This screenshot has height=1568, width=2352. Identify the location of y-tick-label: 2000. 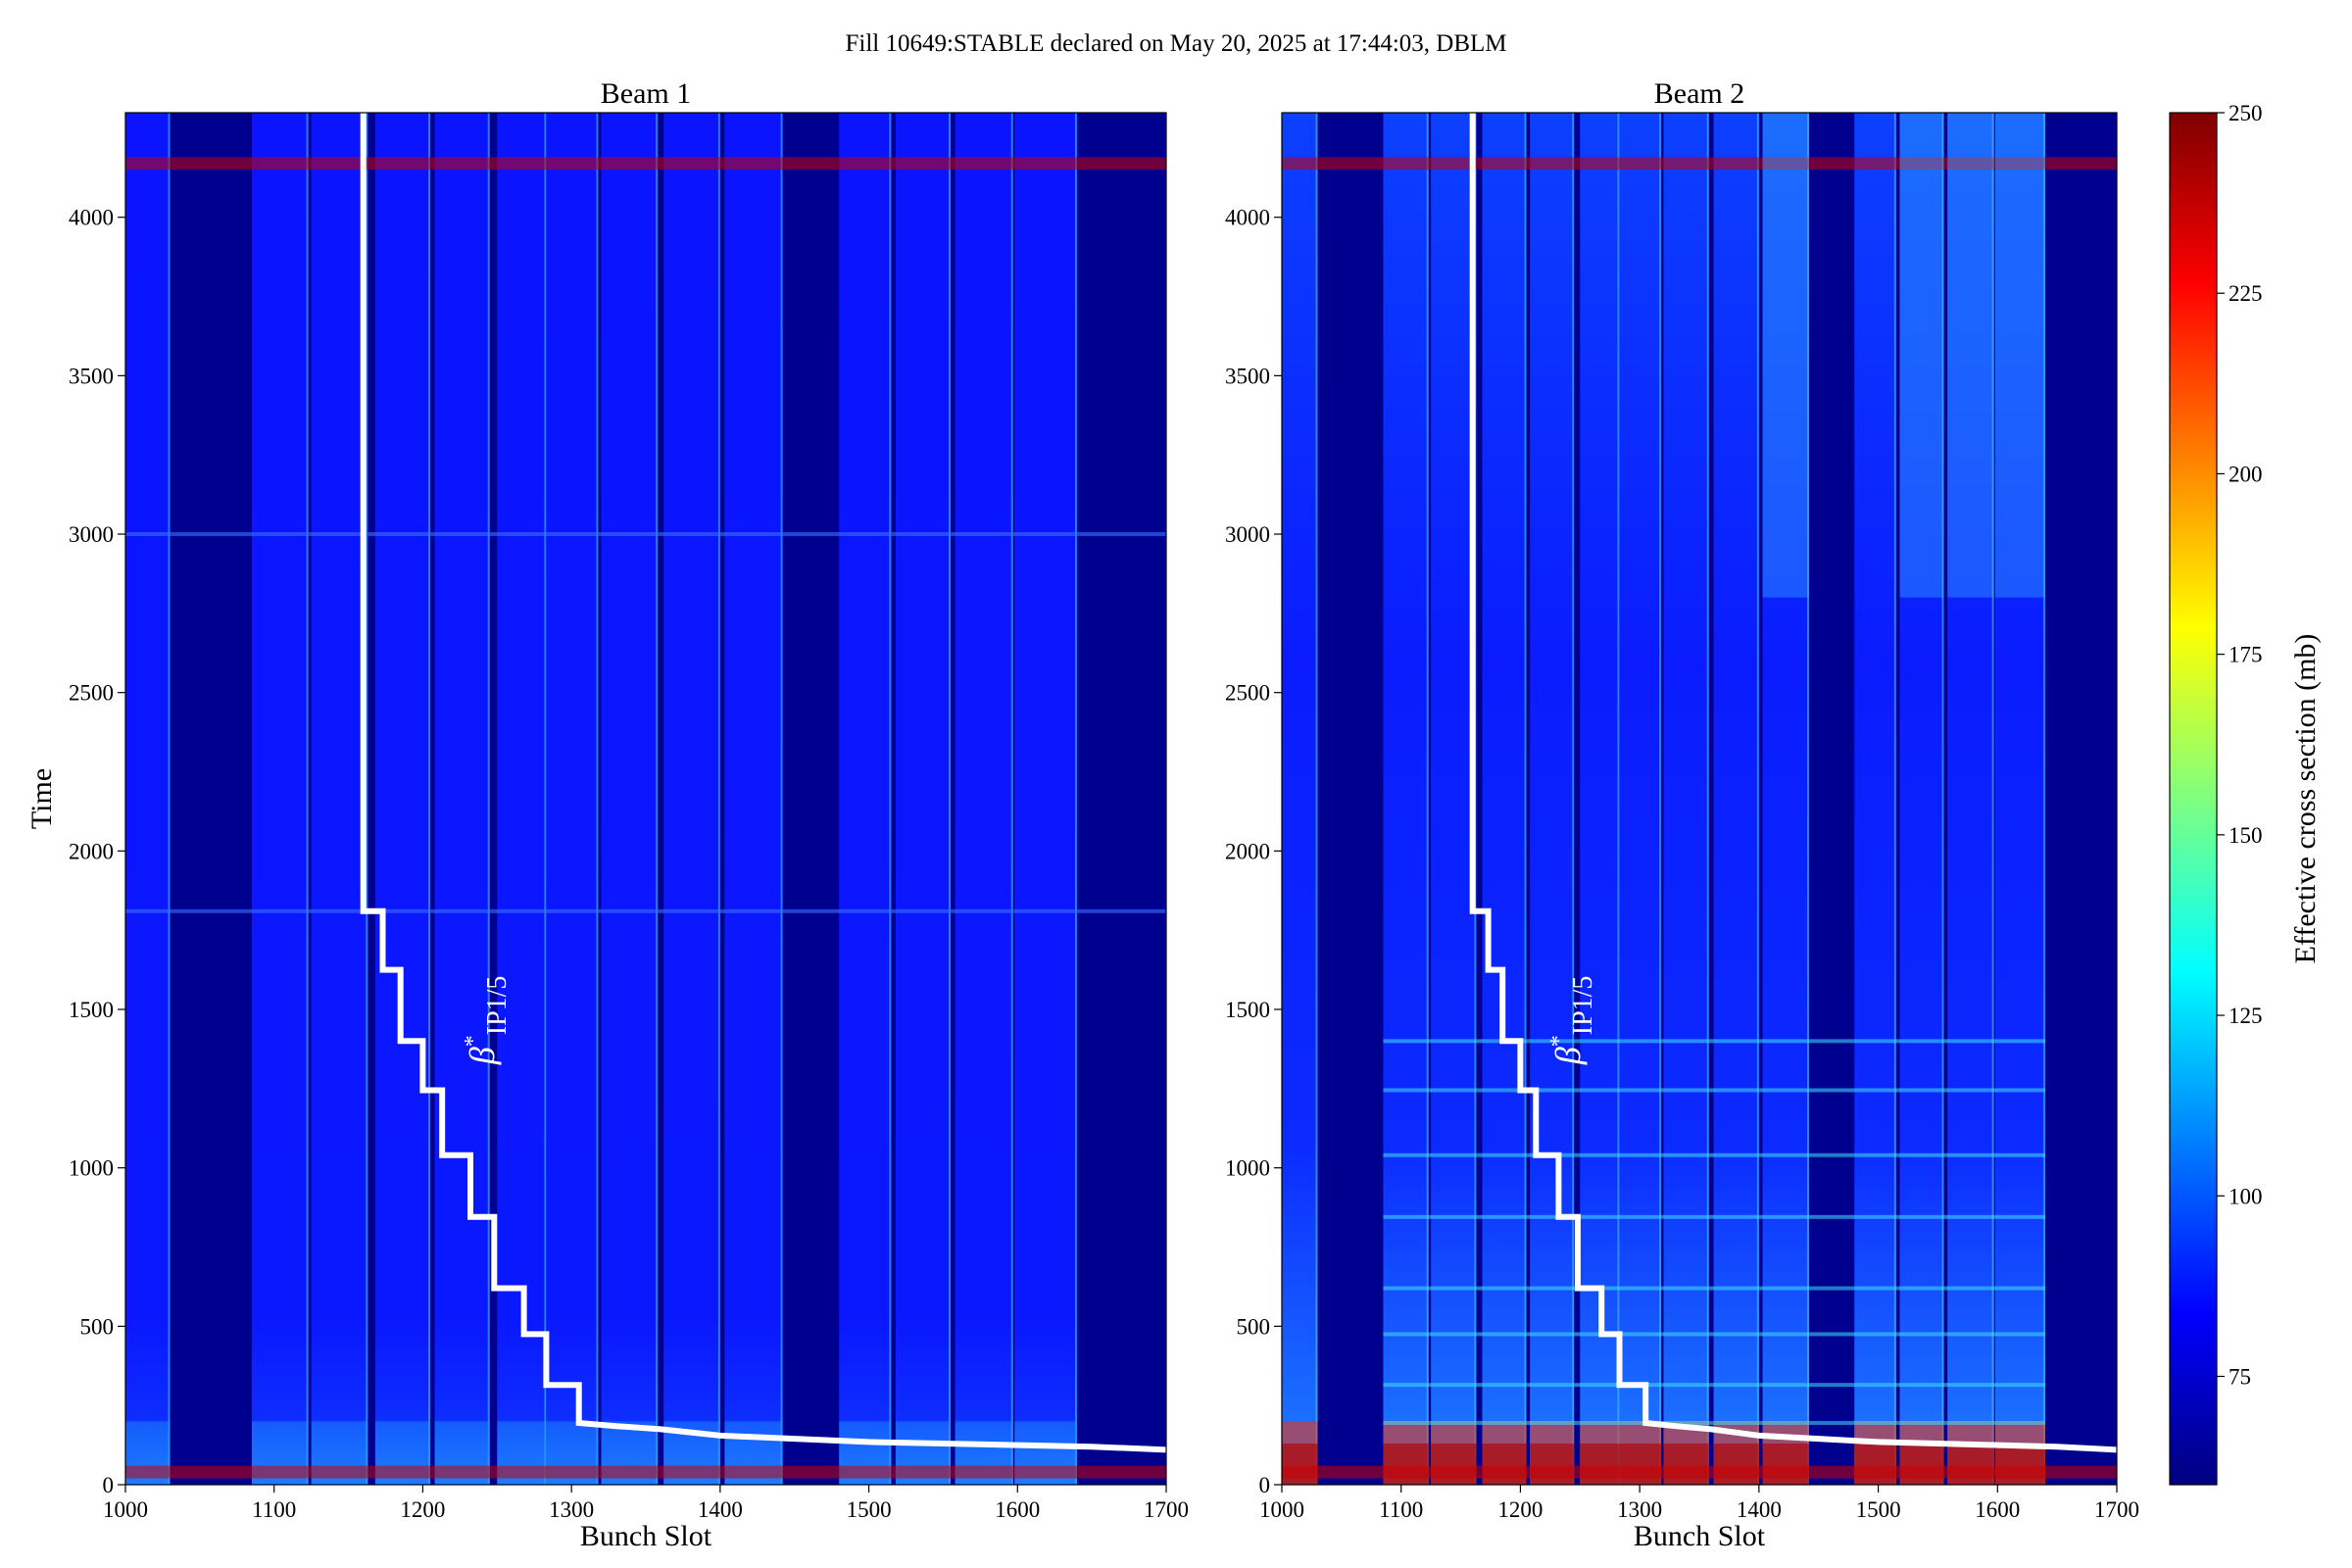
(1247, 851).